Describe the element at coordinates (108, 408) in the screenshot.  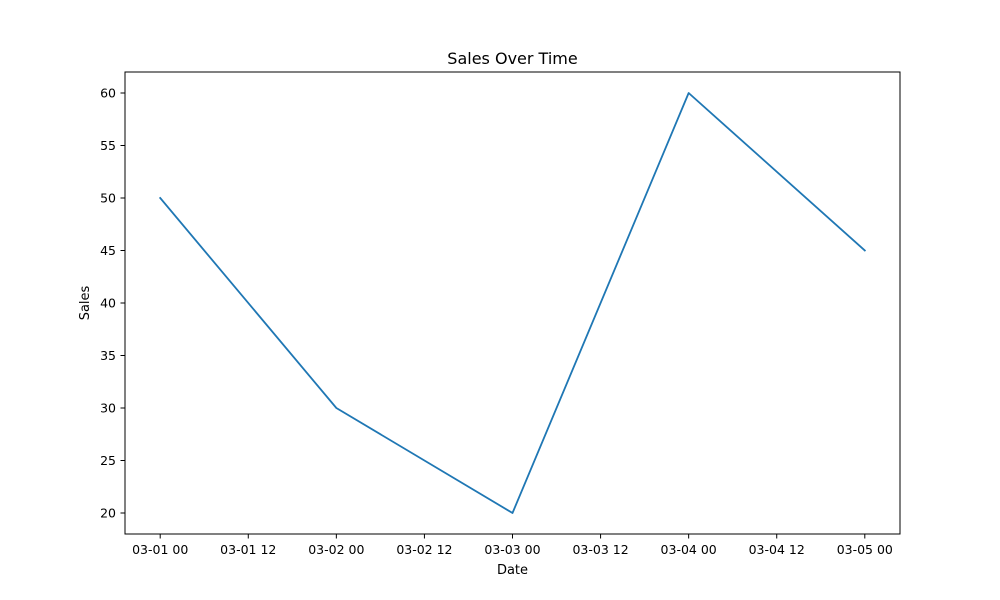
I see `y-tick-label: 30` at that location.